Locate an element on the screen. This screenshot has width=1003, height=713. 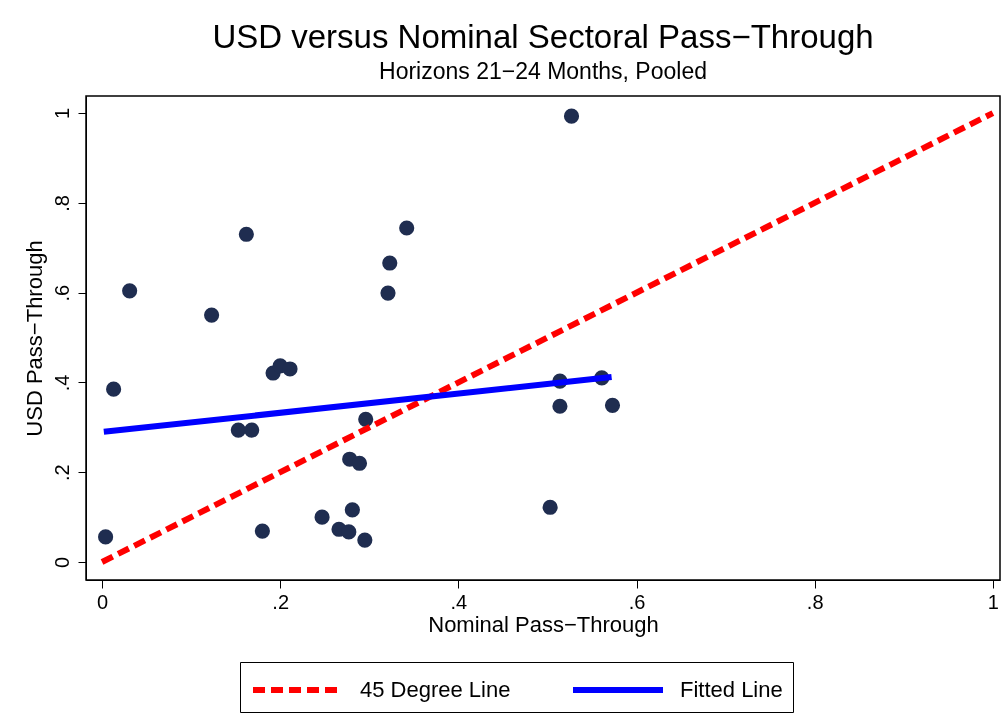
chart-title: USD versus Nominal Sectoral Pass−Through is located at coordinates (543, 36).